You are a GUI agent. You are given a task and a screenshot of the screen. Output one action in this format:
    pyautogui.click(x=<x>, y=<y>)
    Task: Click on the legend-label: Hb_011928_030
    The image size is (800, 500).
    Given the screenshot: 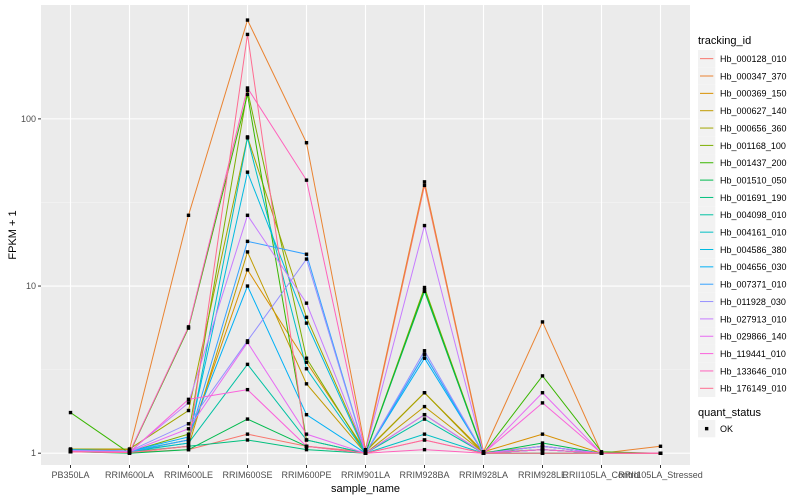 What is the action you would take?
    pyautogui.click(x=753, y=302)
    